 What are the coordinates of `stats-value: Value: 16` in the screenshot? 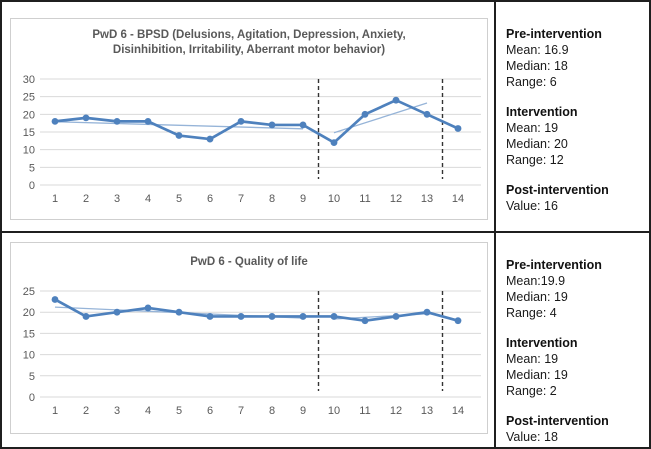 It's located at (532, 206).